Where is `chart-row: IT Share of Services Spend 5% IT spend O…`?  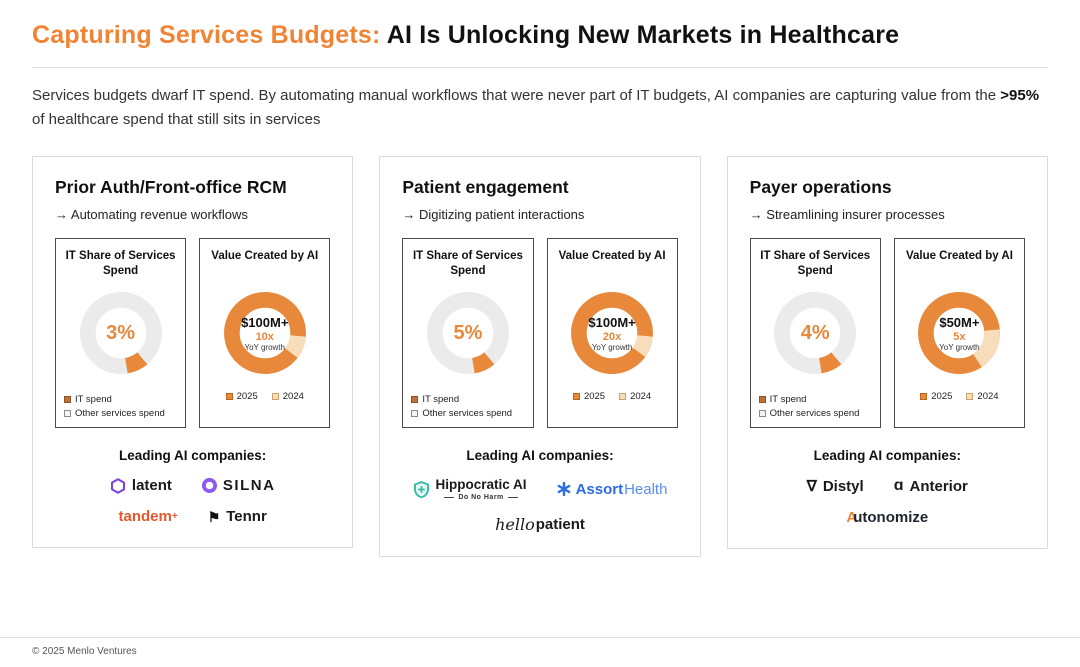 chart-row: IT Share of Services Spend 5% IT spend O… is located at coordinates (540, 333).